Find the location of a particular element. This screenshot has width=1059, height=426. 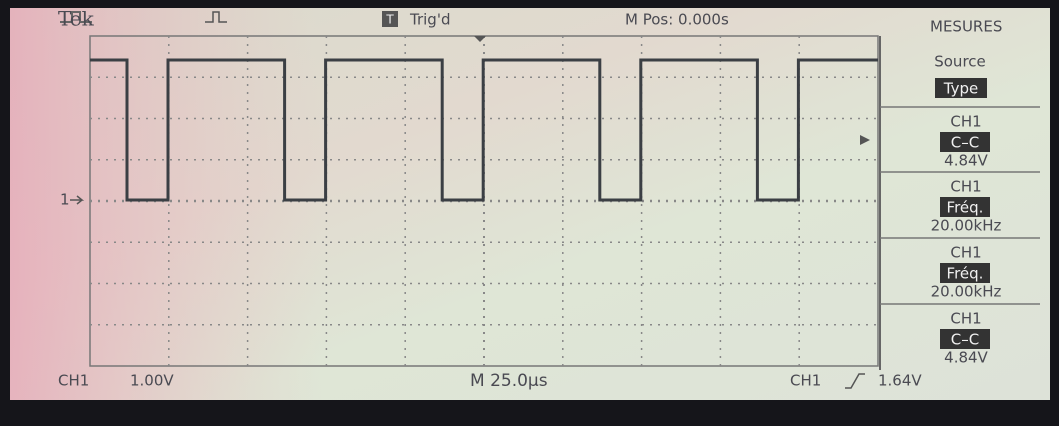

menu-title: MESURES is located at coordinates (966, 27).